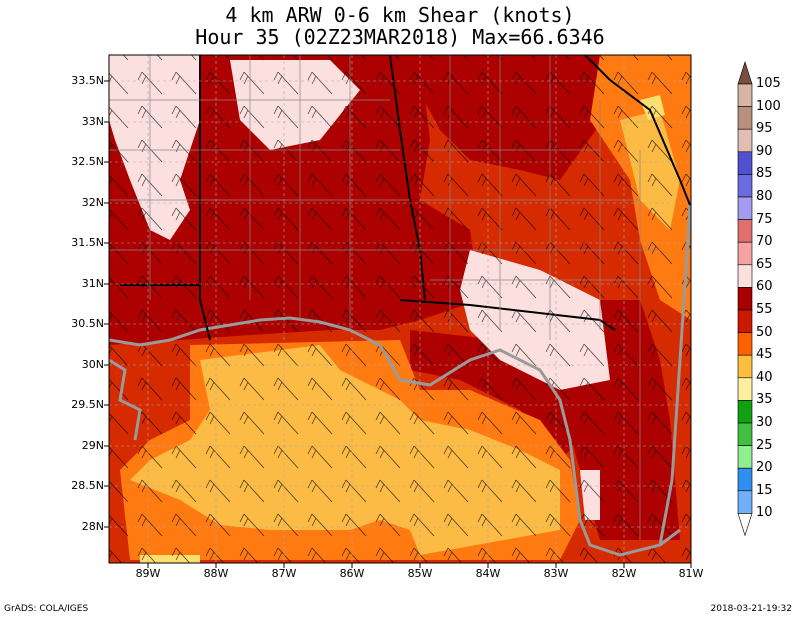  What do you see at coordinates (691, 573) in the screenshot?
I see `longitude-label: 81W` at bounding box center [691, 573].